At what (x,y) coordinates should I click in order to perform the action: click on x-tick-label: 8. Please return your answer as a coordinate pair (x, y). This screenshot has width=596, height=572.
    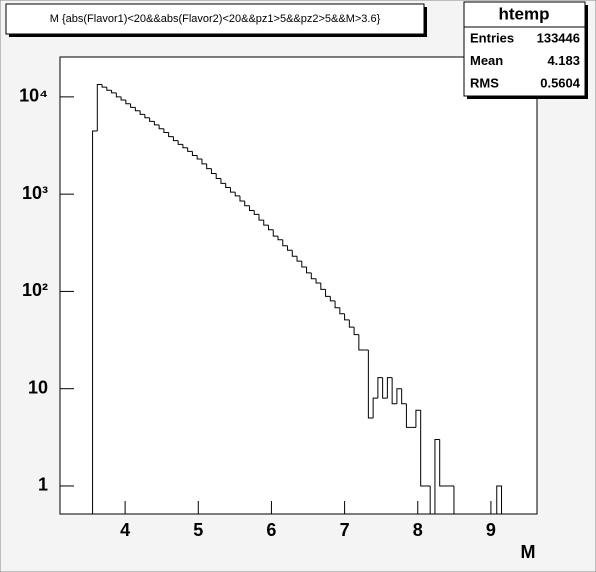
    Looking at the image, I should click on (418, 530).